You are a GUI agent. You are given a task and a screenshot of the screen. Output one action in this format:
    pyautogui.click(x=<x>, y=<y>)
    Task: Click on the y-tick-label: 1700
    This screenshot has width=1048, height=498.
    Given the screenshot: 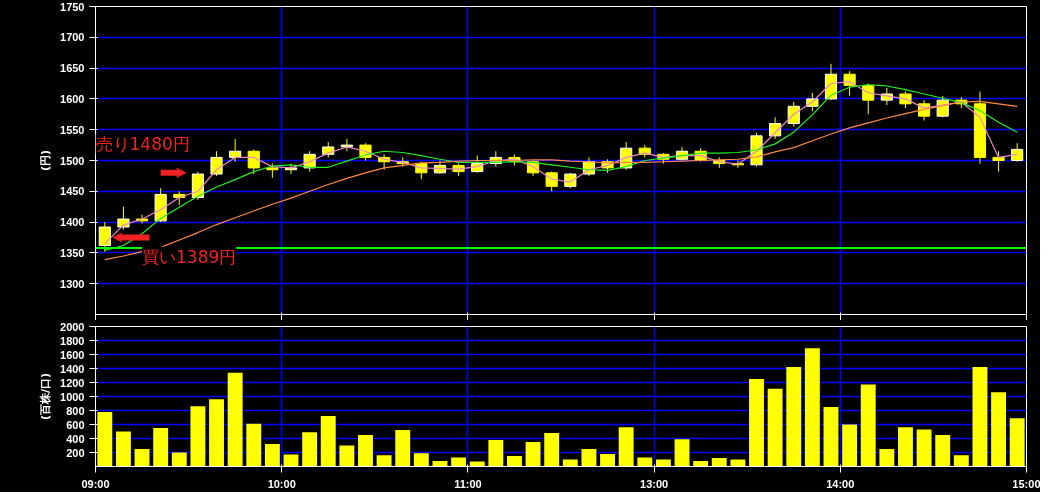 What is the action you would take?
    pyautogui.click(x=72, y=37)
    